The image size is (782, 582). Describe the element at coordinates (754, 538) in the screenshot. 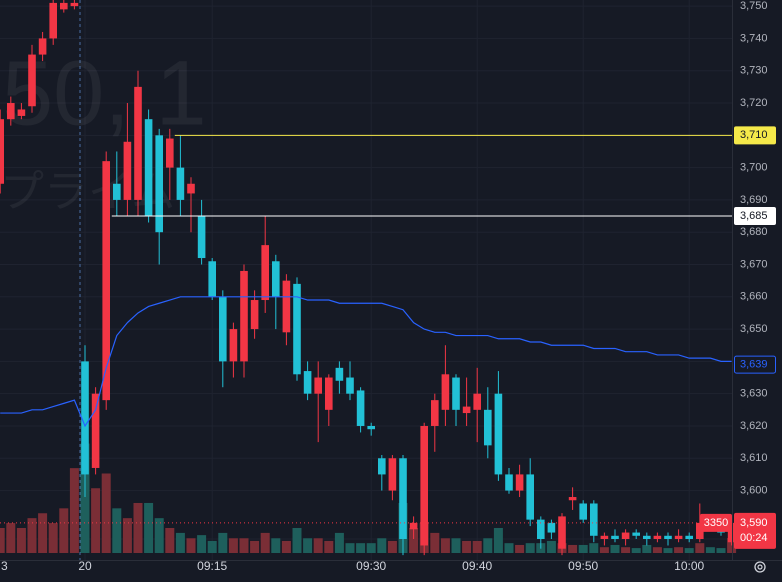

I see `countdown-label: 00:24` at that location.